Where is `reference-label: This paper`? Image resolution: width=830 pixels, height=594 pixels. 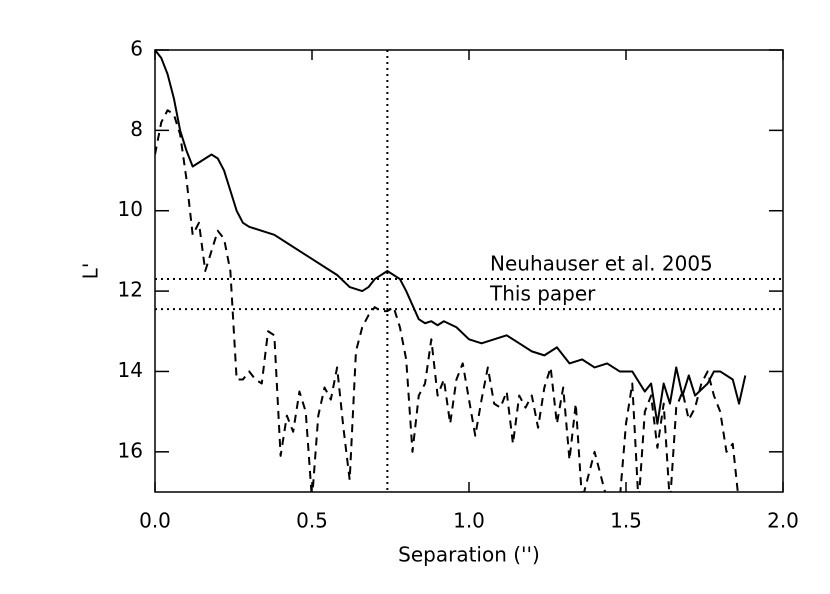 reference-label: This paper is located at coordinates (542, 294).